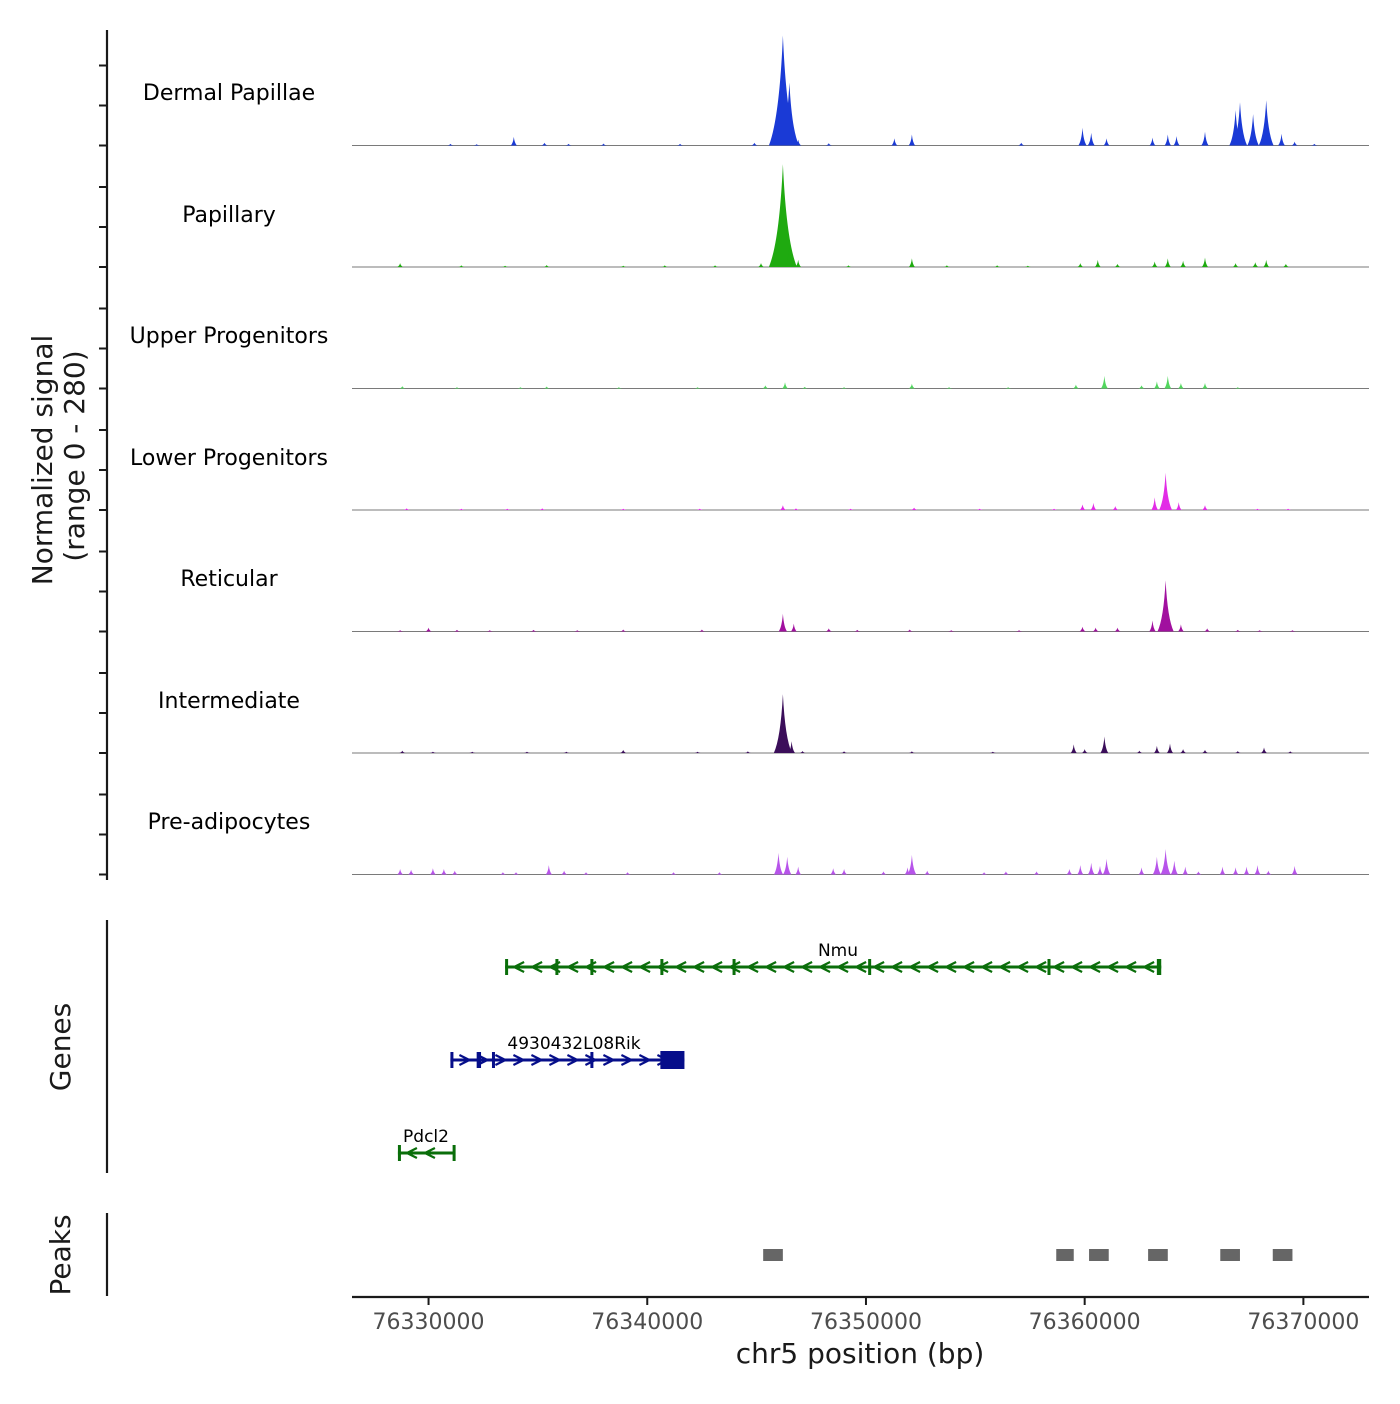 The width and height of the screenshot is (1400, 1404). Describe the element at coordinates (573, 1044) in the screenshot. I see `gene-label: 4930432L08Rik` at that location.